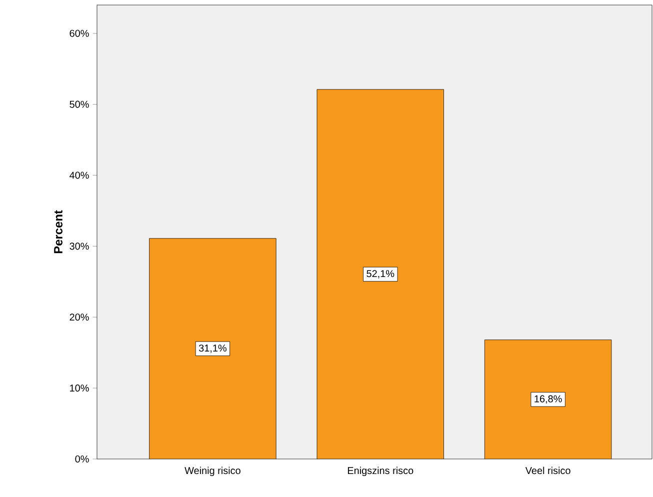 The height and width of the screenshot is (497, 653). I want to click on y-tick-label: 10%, so click(79, 388).